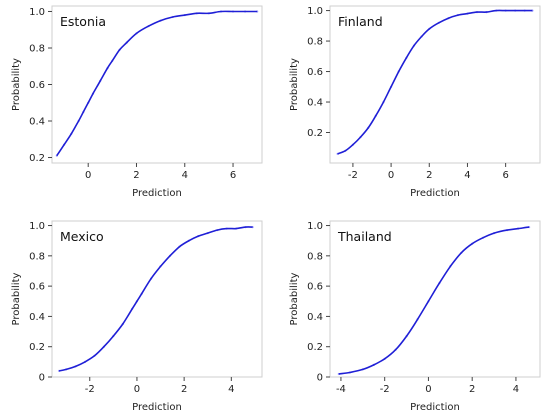 This screenshot has width=550, height=415. I want to click on panel-thailand-x-tick-label: 2, so click(472, 389).